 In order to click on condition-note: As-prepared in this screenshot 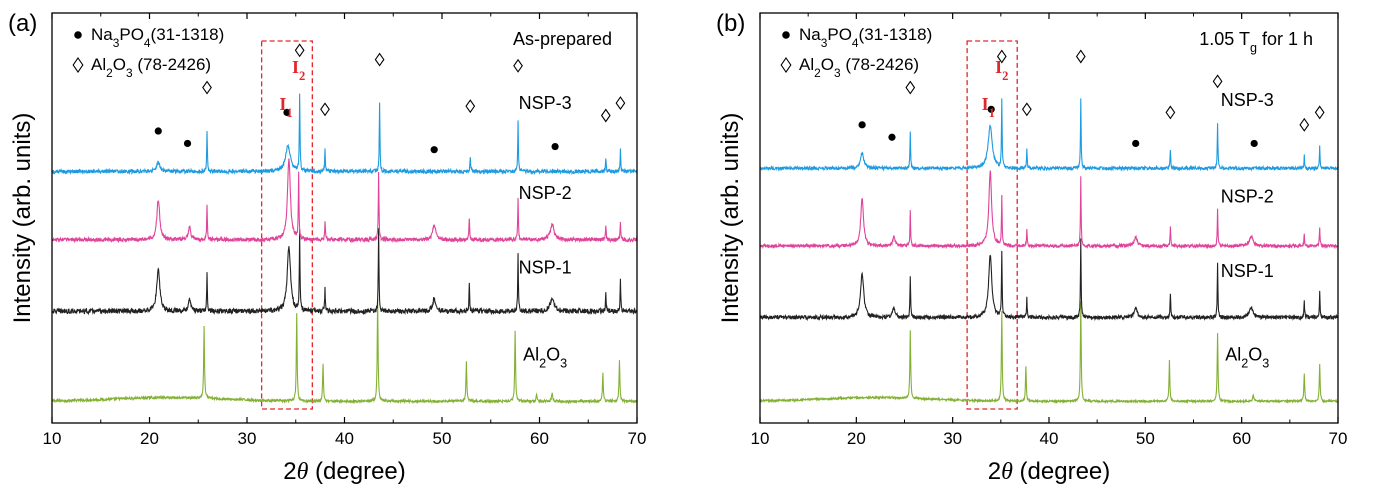, I will do `click(562, 39)`.